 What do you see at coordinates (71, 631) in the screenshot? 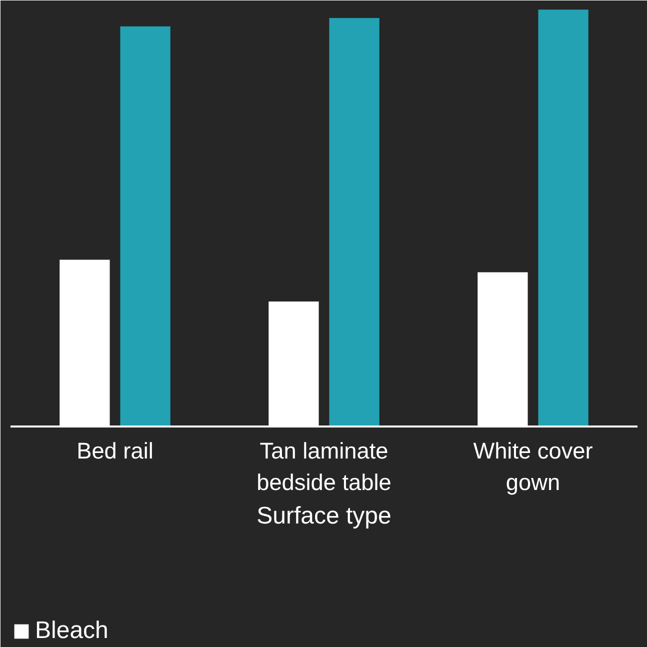
I see `legend-label: Bleach` at bounding box center [71, 631].